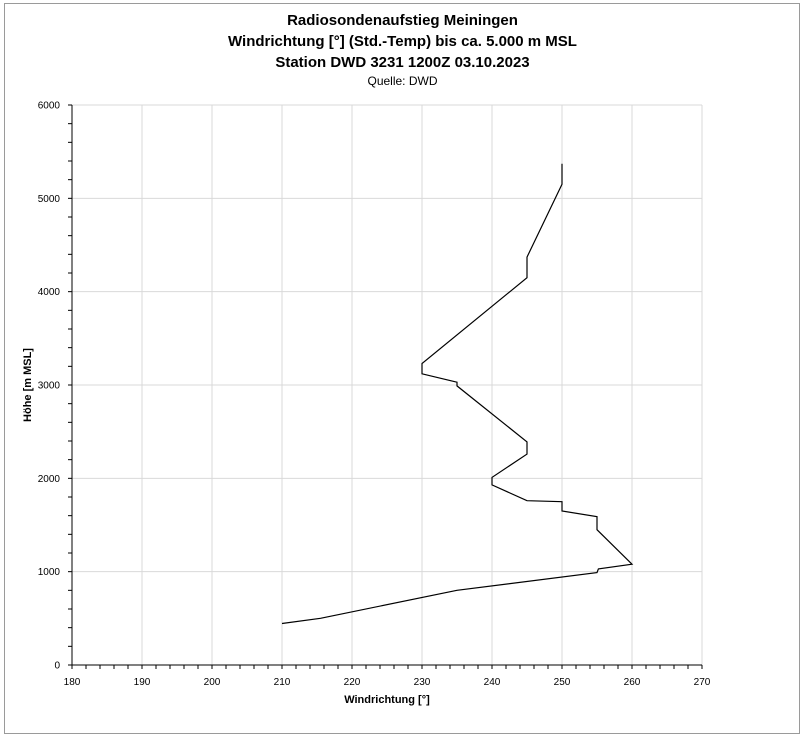 The width and height of the screenshot is (805, 739). What do you see at coordinates (562, 682) in the screenshot?
I see `x-tick-label: 250` at bounding box center [562, 682].